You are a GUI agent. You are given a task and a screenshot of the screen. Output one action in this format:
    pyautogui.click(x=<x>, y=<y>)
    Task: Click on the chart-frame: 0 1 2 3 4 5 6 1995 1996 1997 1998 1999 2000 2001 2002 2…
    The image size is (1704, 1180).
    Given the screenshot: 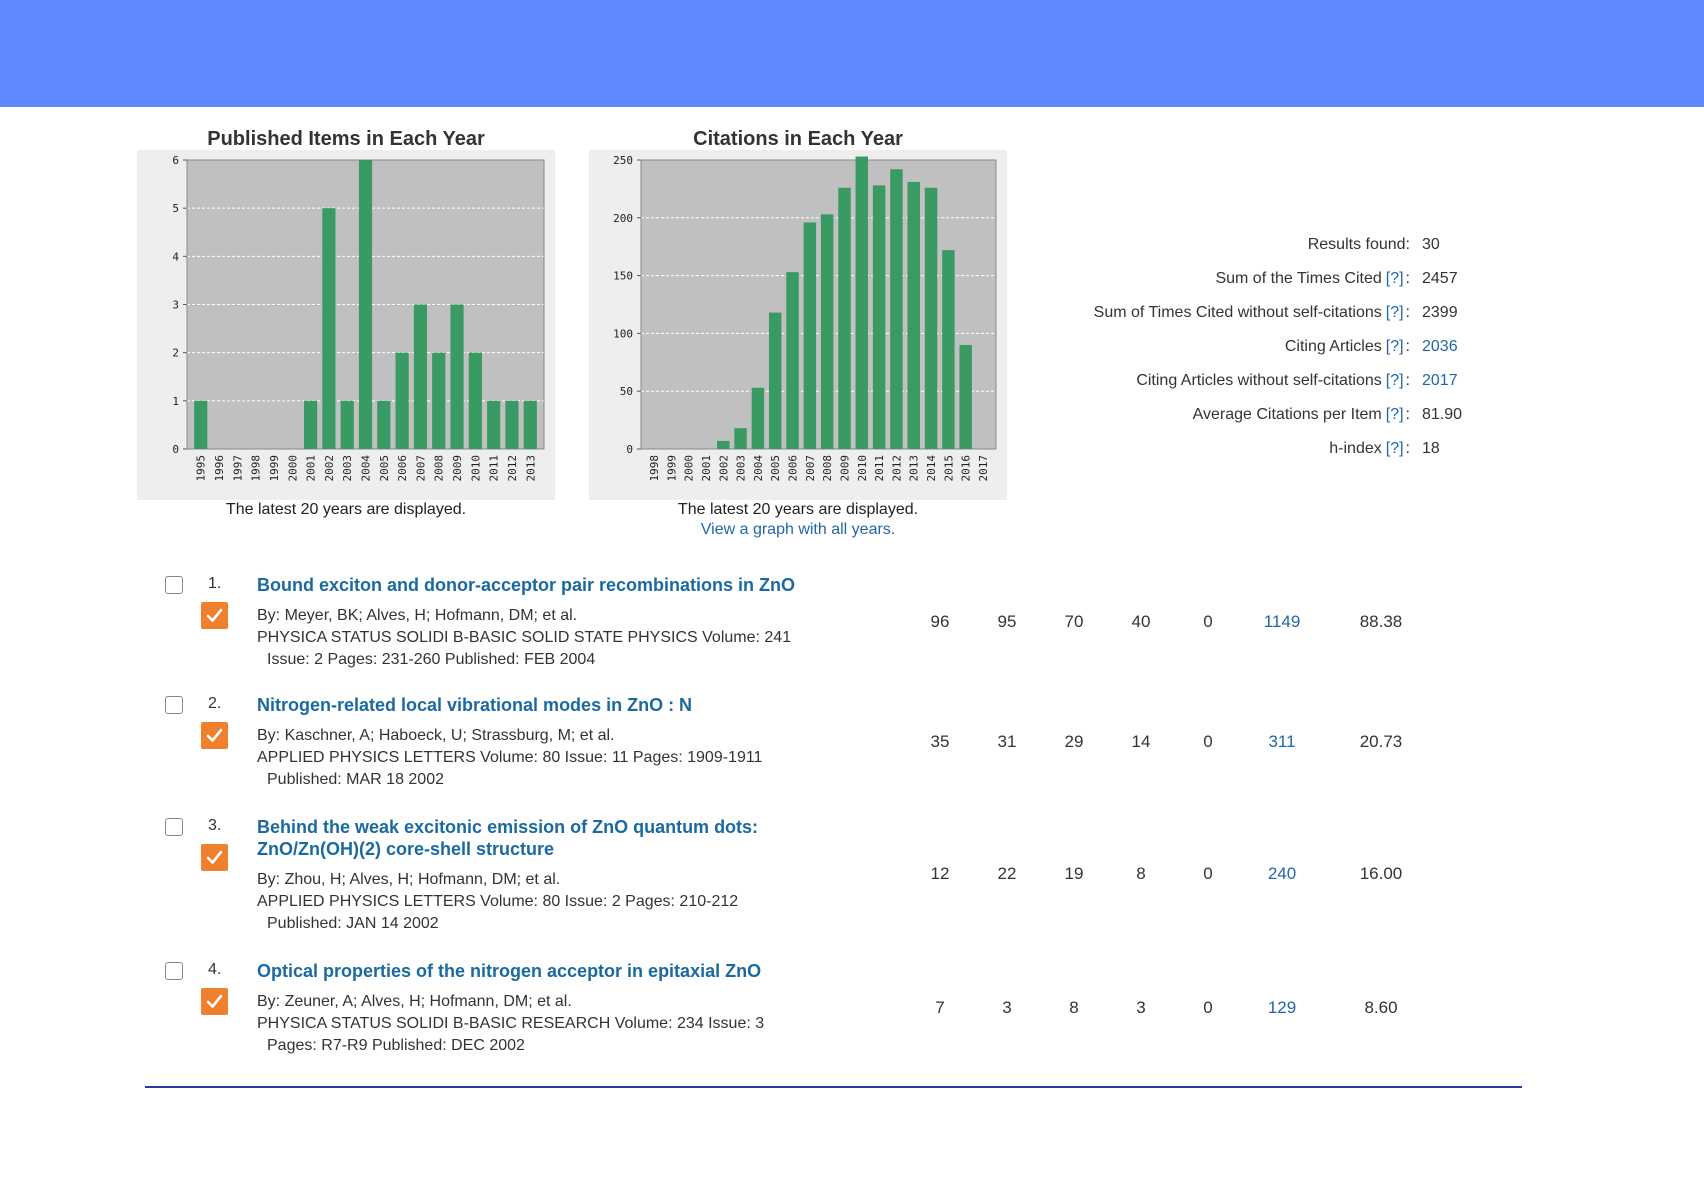 What is the action you would take?
    pyautogui.click(x=346, y=325)
    